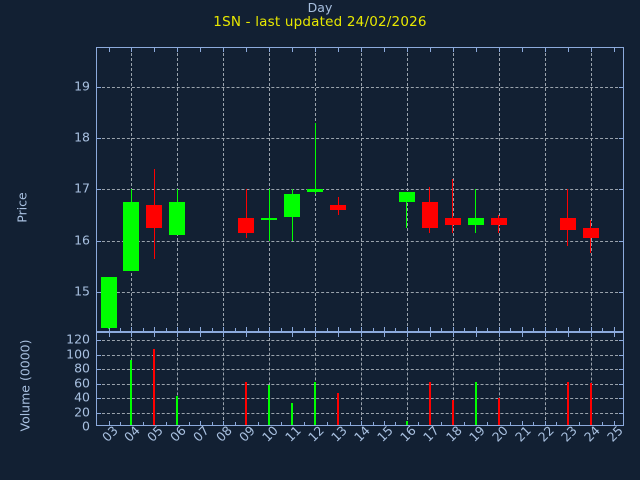 The image size is (640, 480). Describe the element at coordinates (82, 383) in the screenshot. I see `volume-tick-label: 60` at that location.